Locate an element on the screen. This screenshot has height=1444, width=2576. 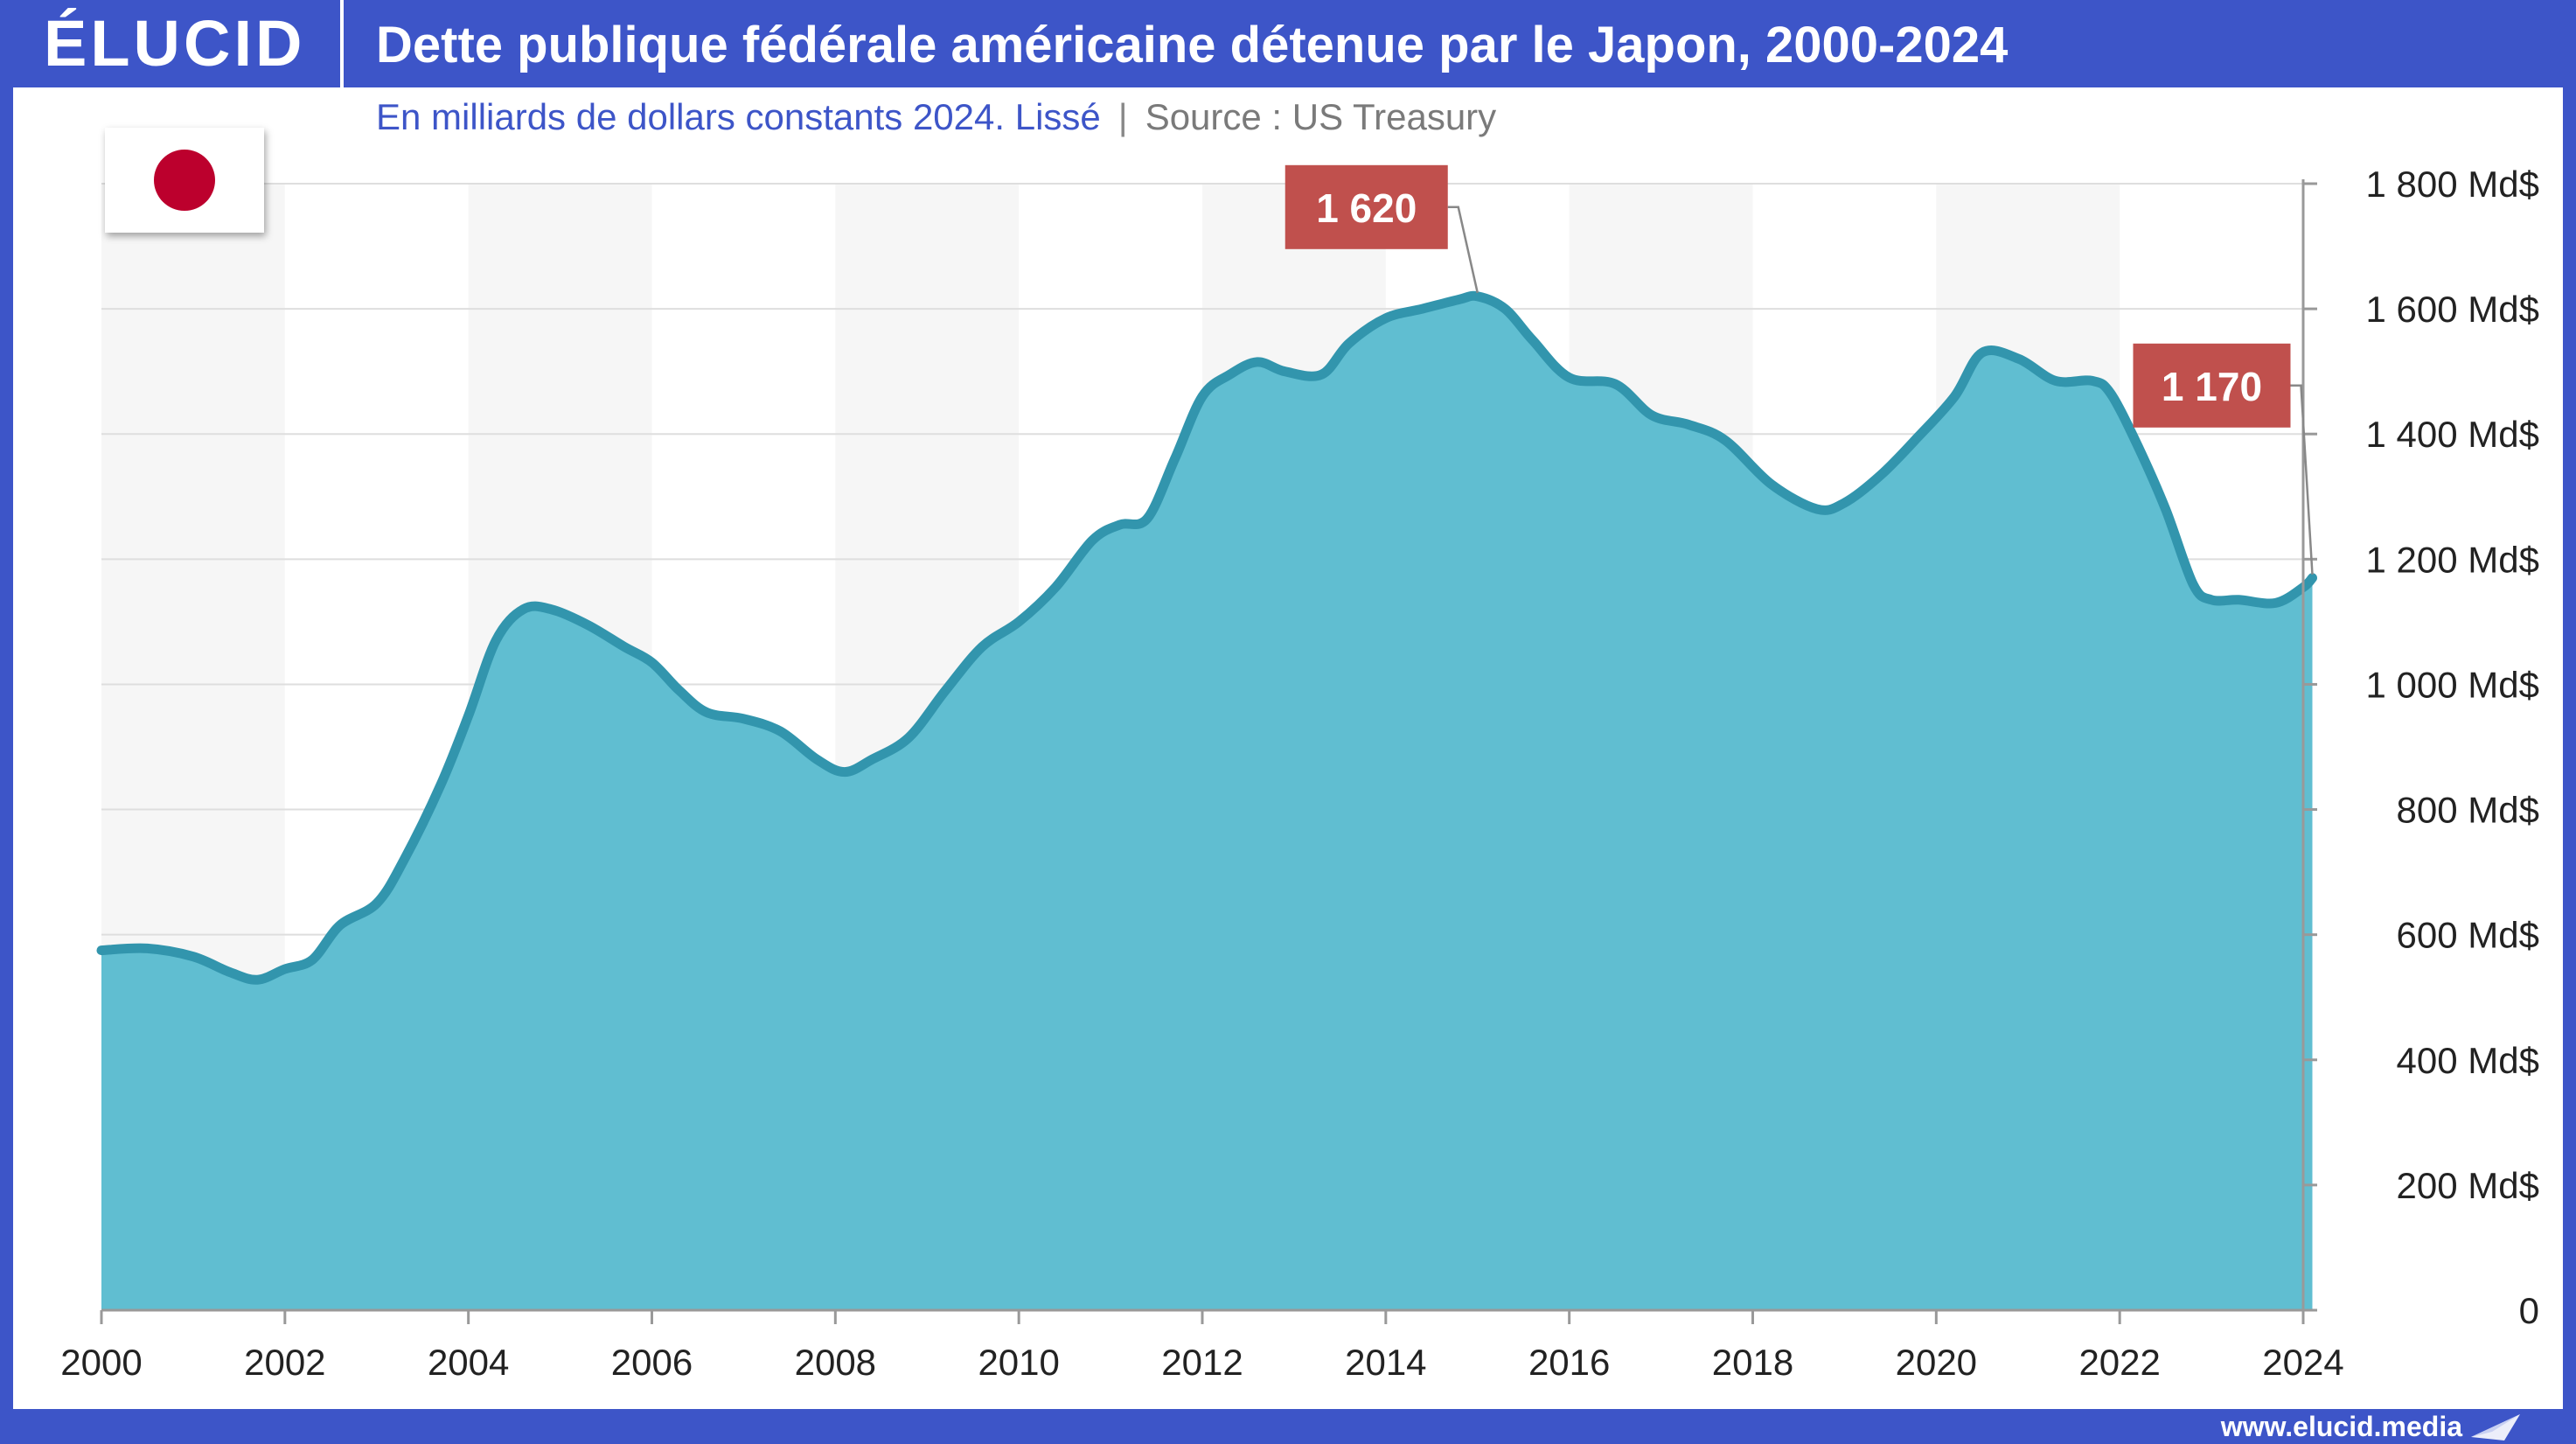
y-tick-label: 0 is located at coordinates (2529, 1310).